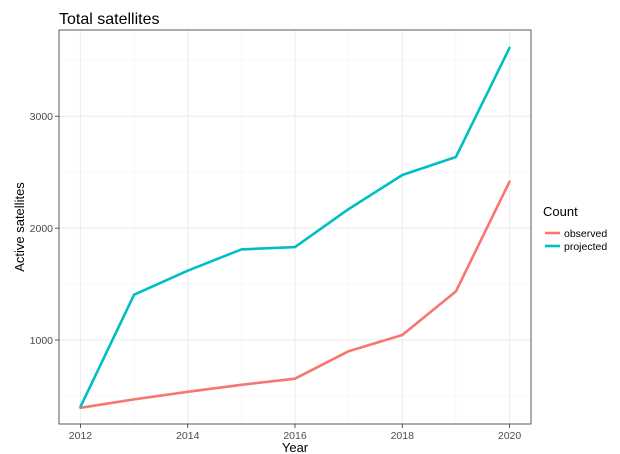 This screenshot has width=620, height=454. I want to click on x-tick-label: 2020, so click(510, 436).